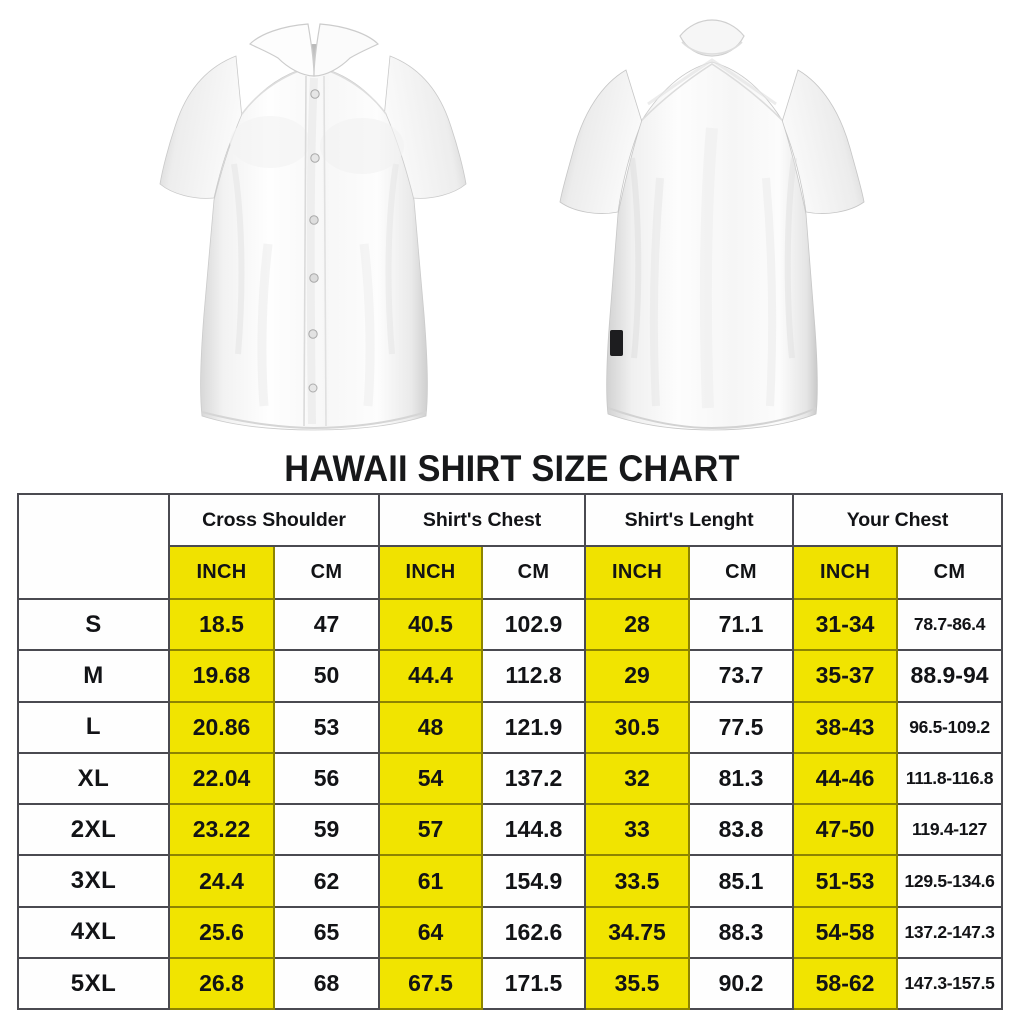 This screenshot has width=1024, height=1024. What do you see at coordinates (637, 572) in the screenshot?
I see `unit-header-inch-shirts-lenght: INCH` at bounding box center [637, 572].